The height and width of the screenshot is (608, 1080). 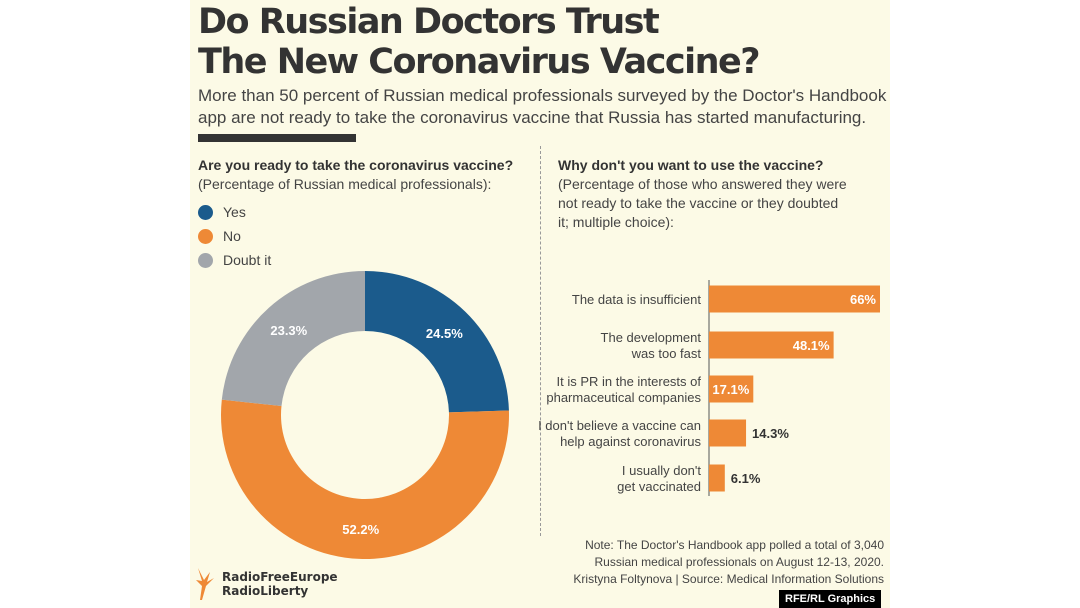 I want to click on logo-line: RadioFreeEurope, so click(x=280, y=577).